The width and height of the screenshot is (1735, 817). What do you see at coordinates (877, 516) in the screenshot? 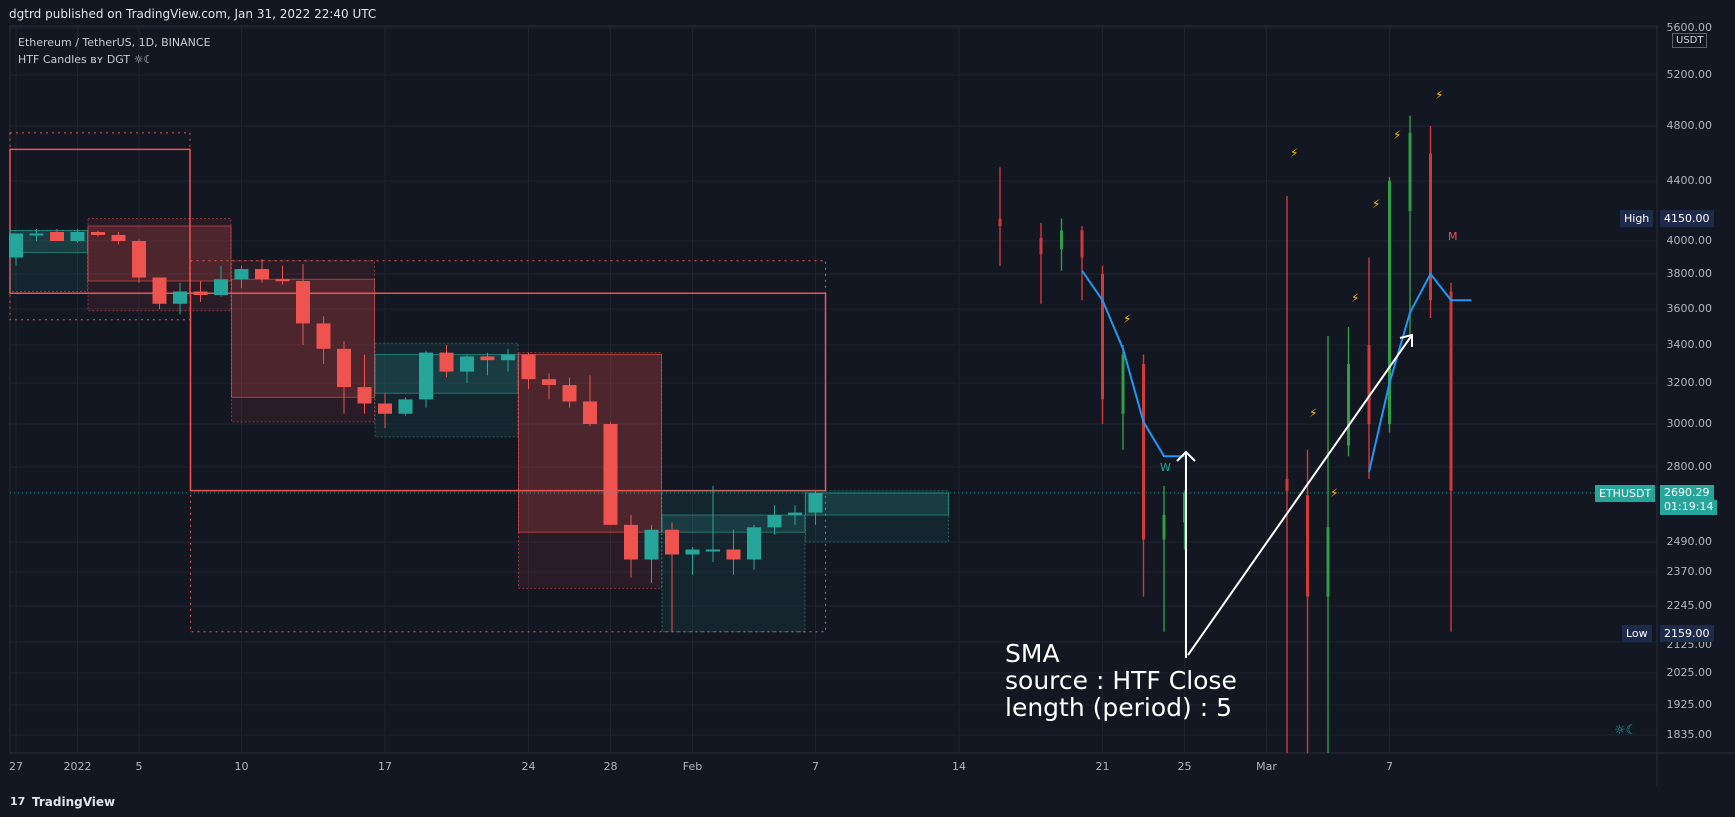
I see `htf-weekly-box` at bounding box center [877, 516].